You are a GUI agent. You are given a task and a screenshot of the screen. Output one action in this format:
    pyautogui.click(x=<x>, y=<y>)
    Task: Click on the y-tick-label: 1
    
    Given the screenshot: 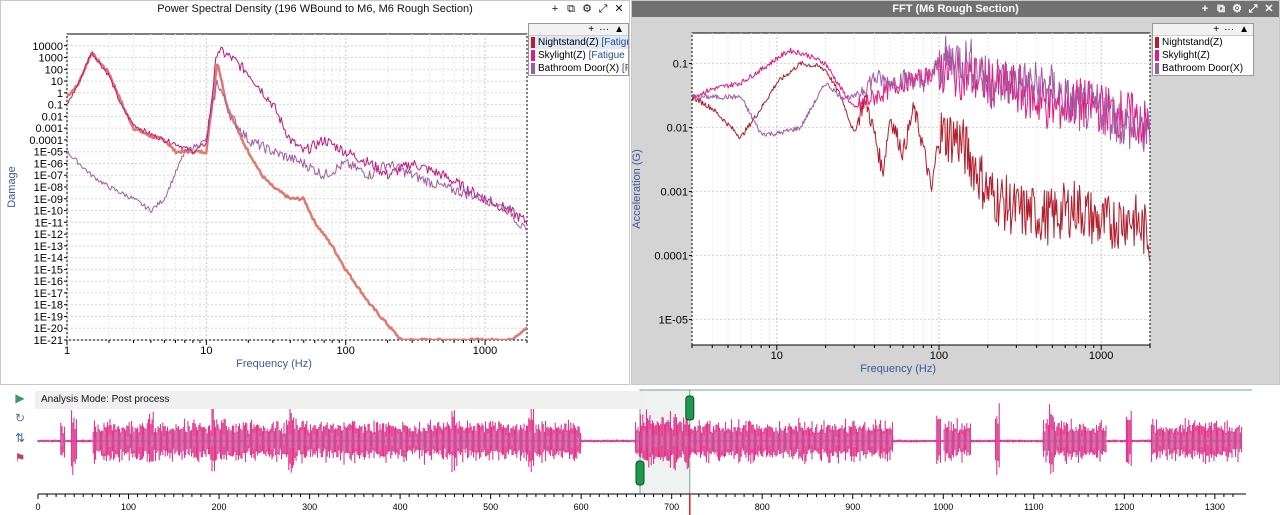 What is the action you would take?
    pyautogui.click(x=60, y=94)
    